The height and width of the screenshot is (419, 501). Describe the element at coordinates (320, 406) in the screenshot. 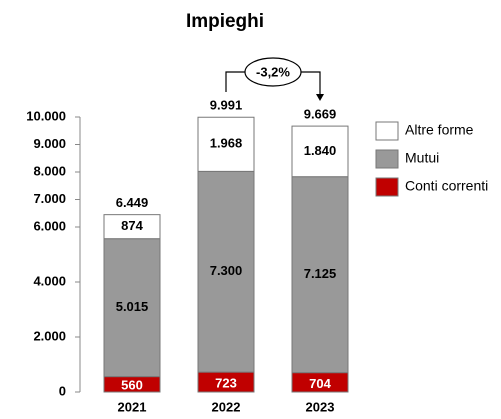

I see `x-tick-label: 2023` at that location.